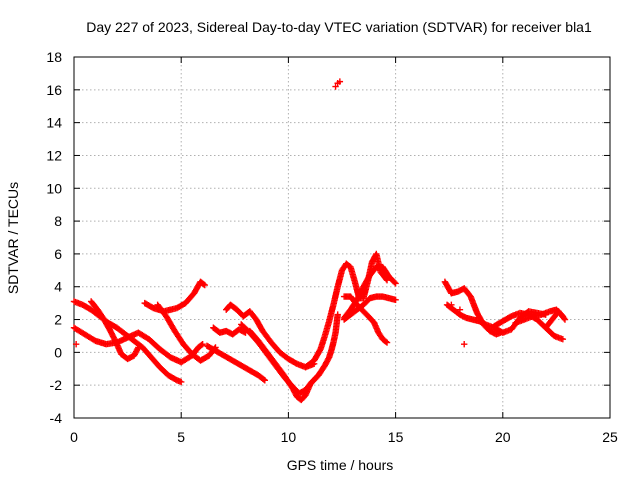 This screenshot has width=640, height=480. Describe the element at coordinates (58, 287) in the screenshot. I see `y-tick-label: 4` at that location.